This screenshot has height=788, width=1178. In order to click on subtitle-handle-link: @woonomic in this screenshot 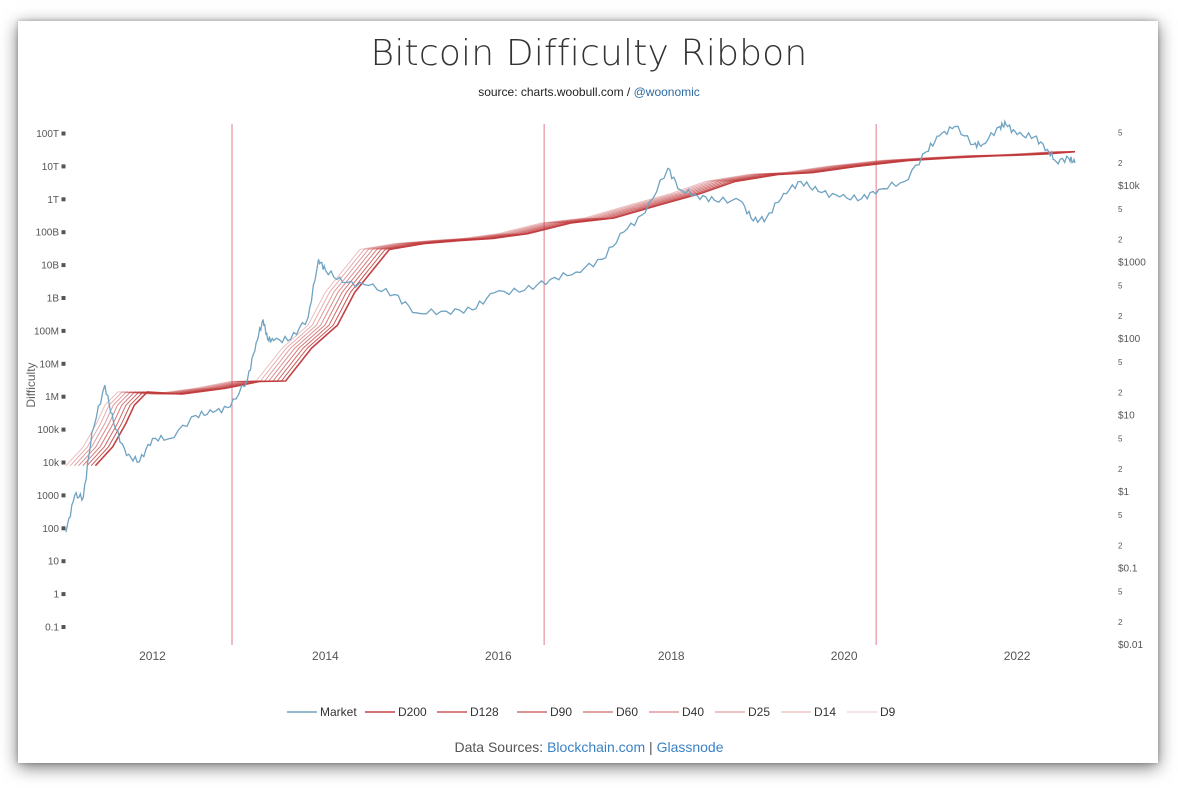, I will do `click(666, 92)`.